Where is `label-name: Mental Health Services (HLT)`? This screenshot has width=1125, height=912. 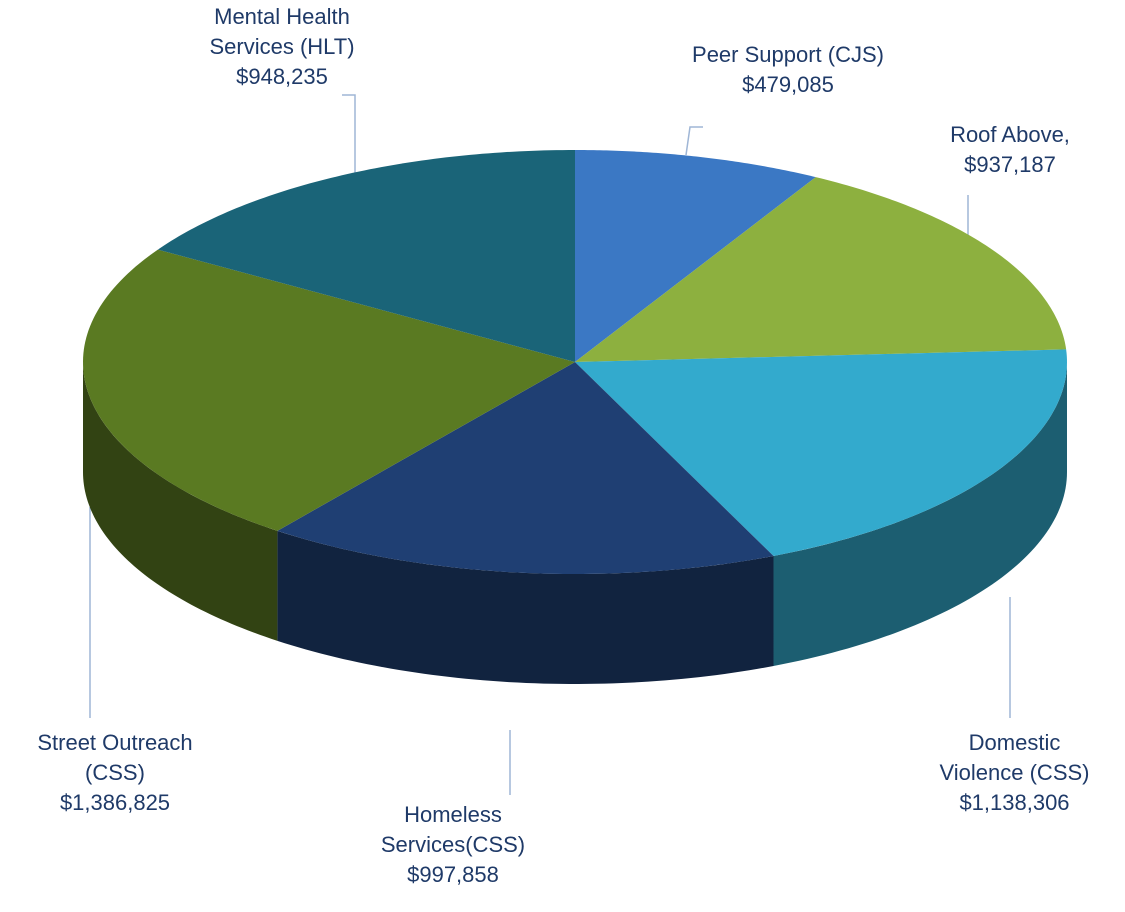 label-name: Mental Health Services (HLT) is located at coordinates (282, 31).